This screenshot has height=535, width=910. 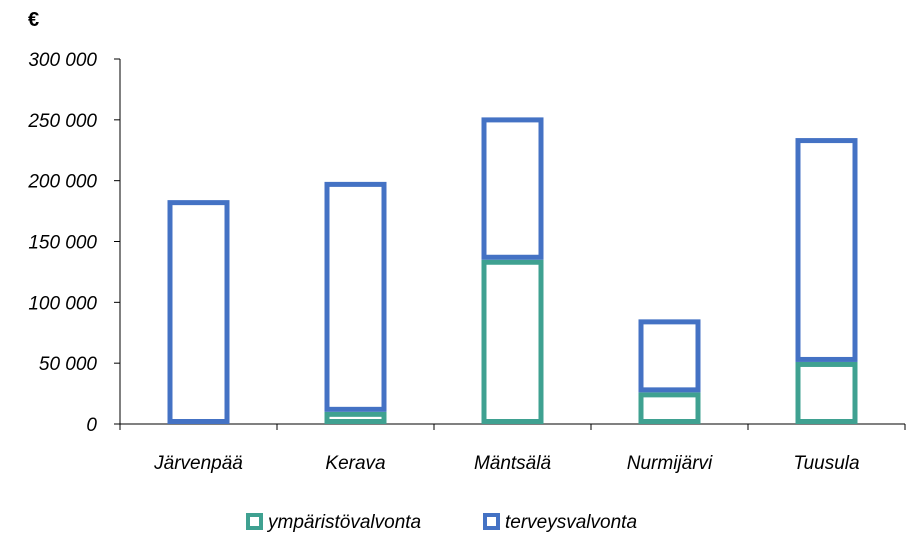 What do you see at coordinates (198, 463) in the screenshot?
I see `x-category-label: Järvenpää` at bounding box center [198, 463].